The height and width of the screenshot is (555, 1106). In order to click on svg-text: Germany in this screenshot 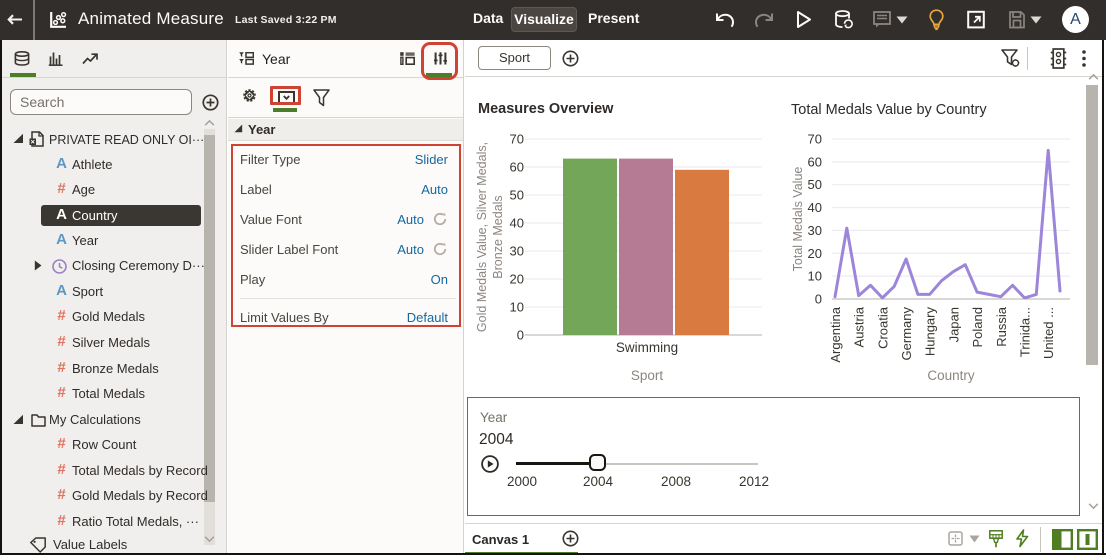, I will do `click(906, 334)`.